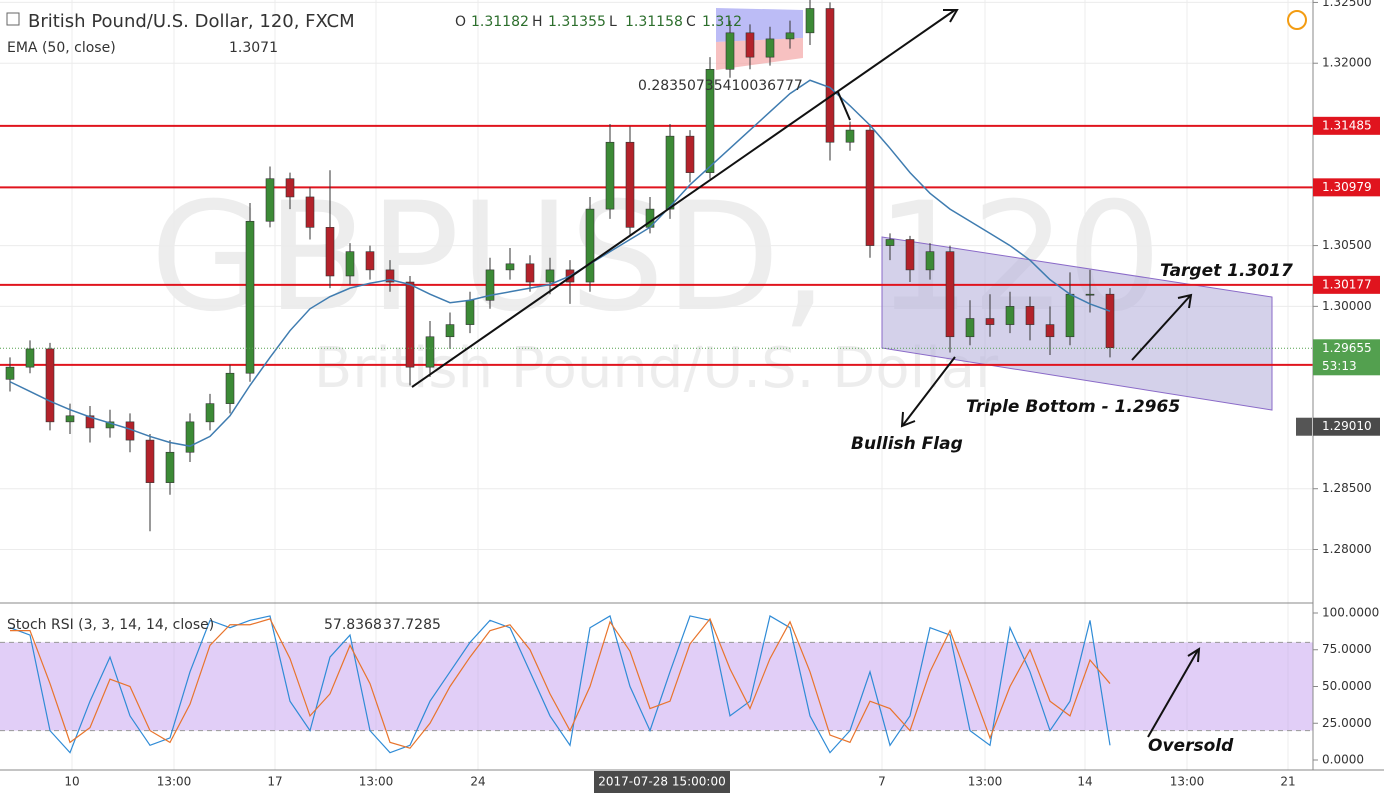  I want to click on ohlc-header: O 1.31182 H 1.31355 L 1.31158 C 1.312, so click(598, 22).